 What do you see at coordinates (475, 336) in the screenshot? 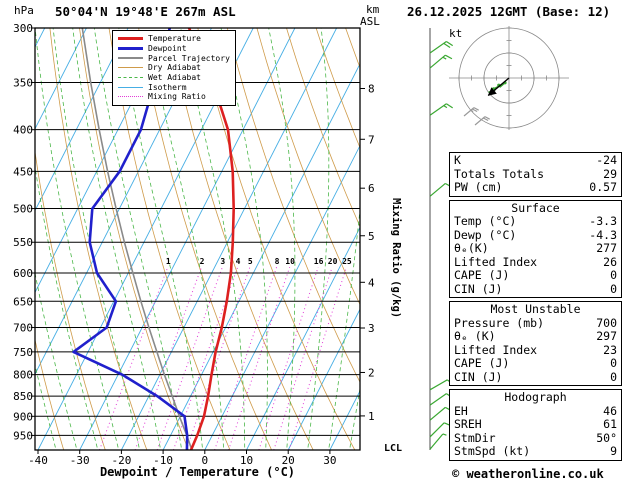
I see `stats-label: θₑ (K)` at bounding box center [475, 336].